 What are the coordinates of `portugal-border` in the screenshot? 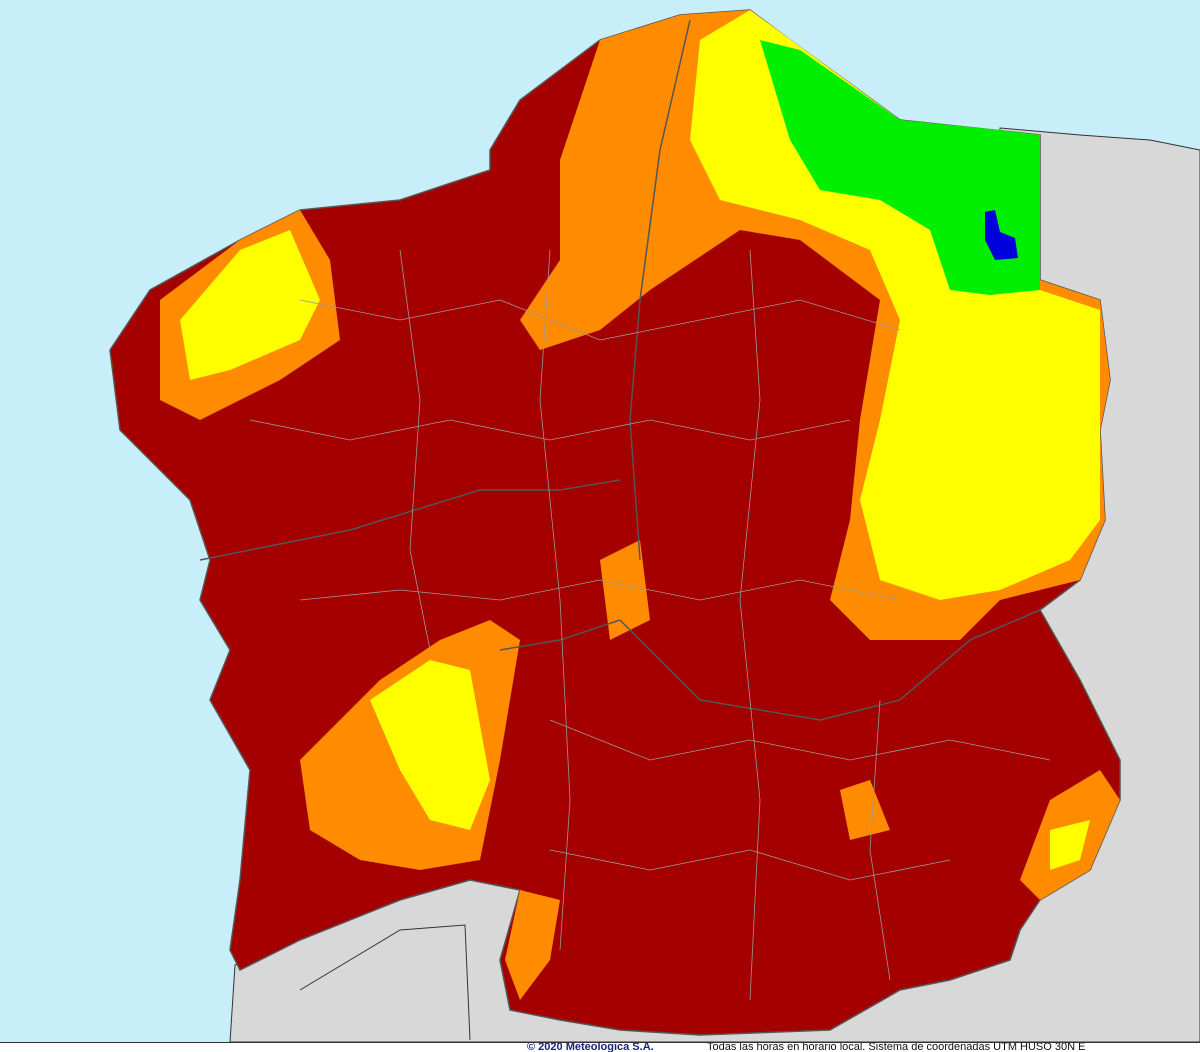 It's located at (385, 982).